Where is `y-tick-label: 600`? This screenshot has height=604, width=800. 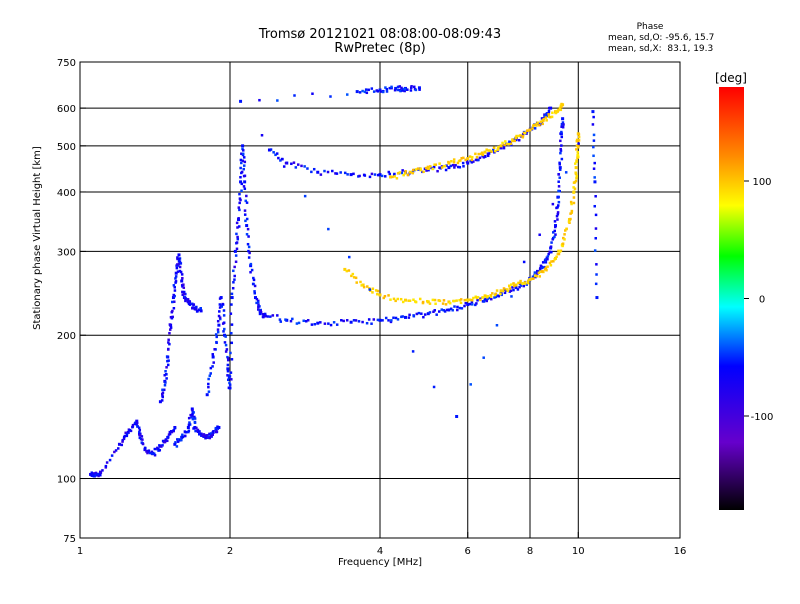
y-tick-label: 600 is located at coordinates (66, 109).